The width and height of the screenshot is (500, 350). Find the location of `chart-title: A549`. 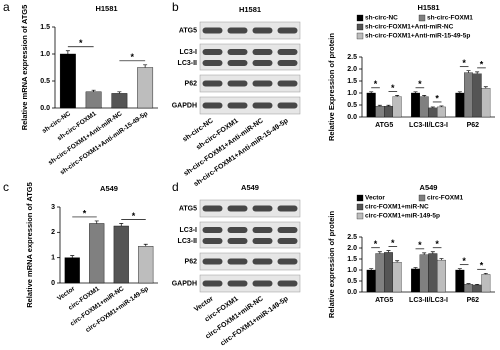

chart-title: A549 is located at coordinates (429, 187).